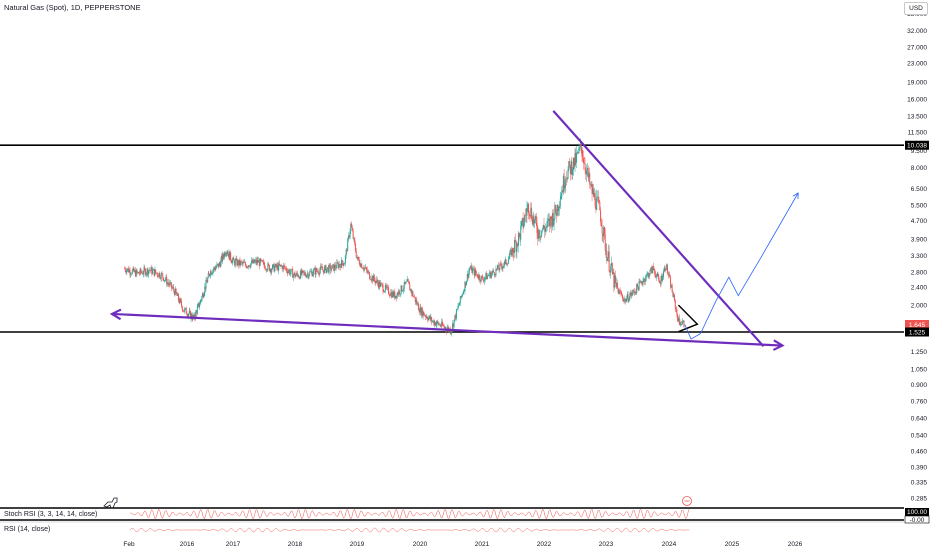  I want to click on price-marker: 10.038, so click(917, 145).